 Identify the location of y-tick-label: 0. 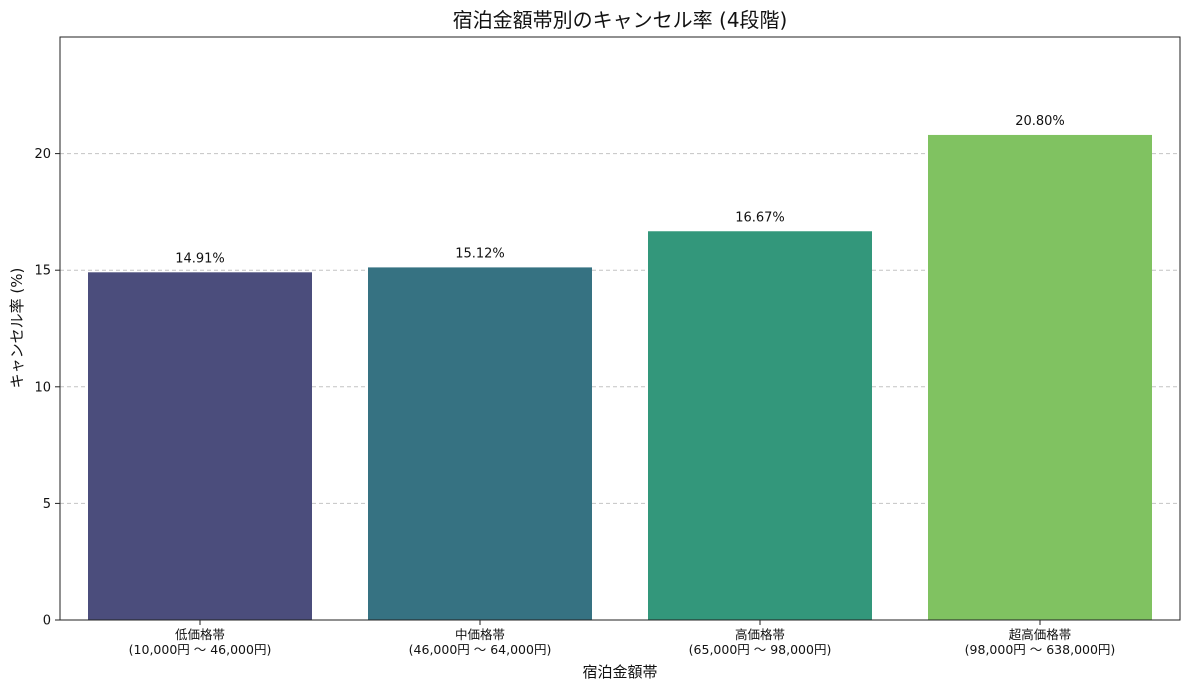
(47, 621).